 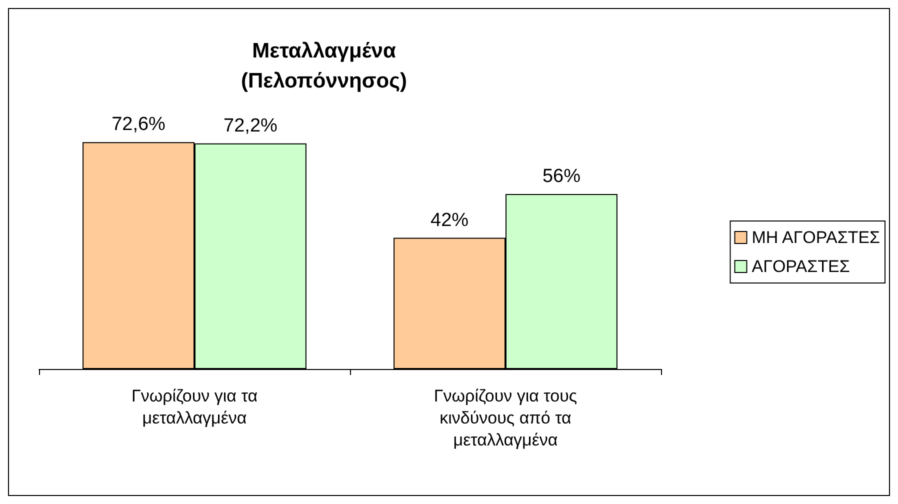 What do you see at coordinates (506, 418) in the screenshot?
I see `x-tick-label: Γνωρίζουν για τους κινδύνους από τα μεταλλαγμένα` at bounding box center [506, 418].